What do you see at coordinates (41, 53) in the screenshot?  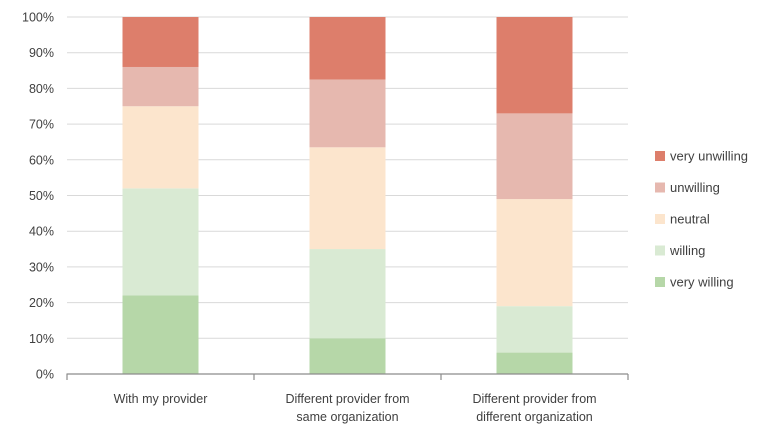 I see `y-tick-label: 90%` at bounding box center [41, 53].